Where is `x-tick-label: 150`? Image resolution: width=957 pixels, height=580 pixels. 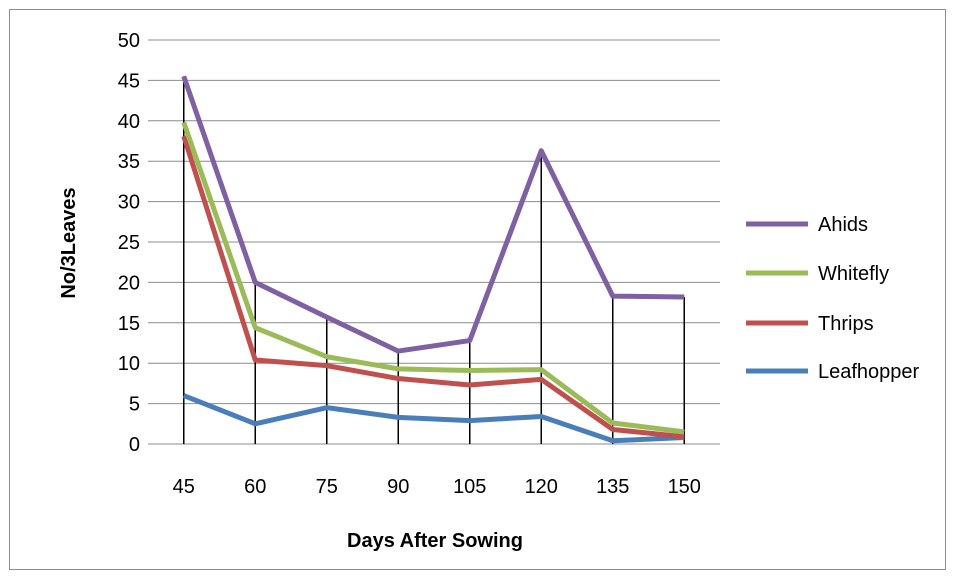
x-tick-label: 150 is located at coordinates (684, 487).